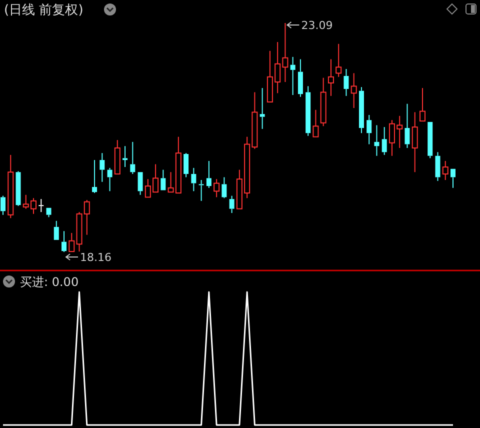 The height and width of the screenshot is (428, 480). Describe the element at coordinates (49, 282) in the screenshot. I see `chart-title: 买进: 0.00` at that location.